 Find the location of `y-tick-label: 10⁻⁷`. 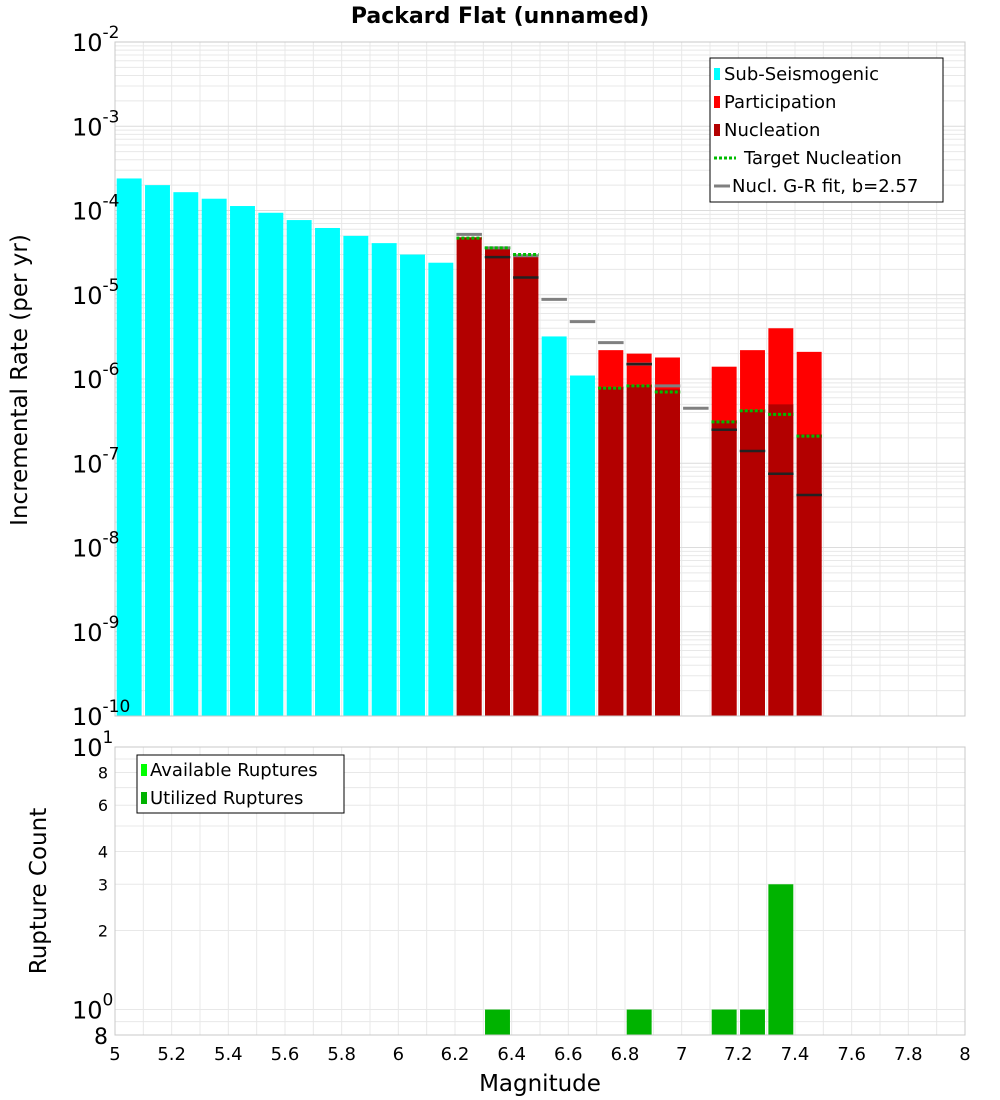

y-tick-label: 10⁻⁷ is located at coordinates (96, 461).